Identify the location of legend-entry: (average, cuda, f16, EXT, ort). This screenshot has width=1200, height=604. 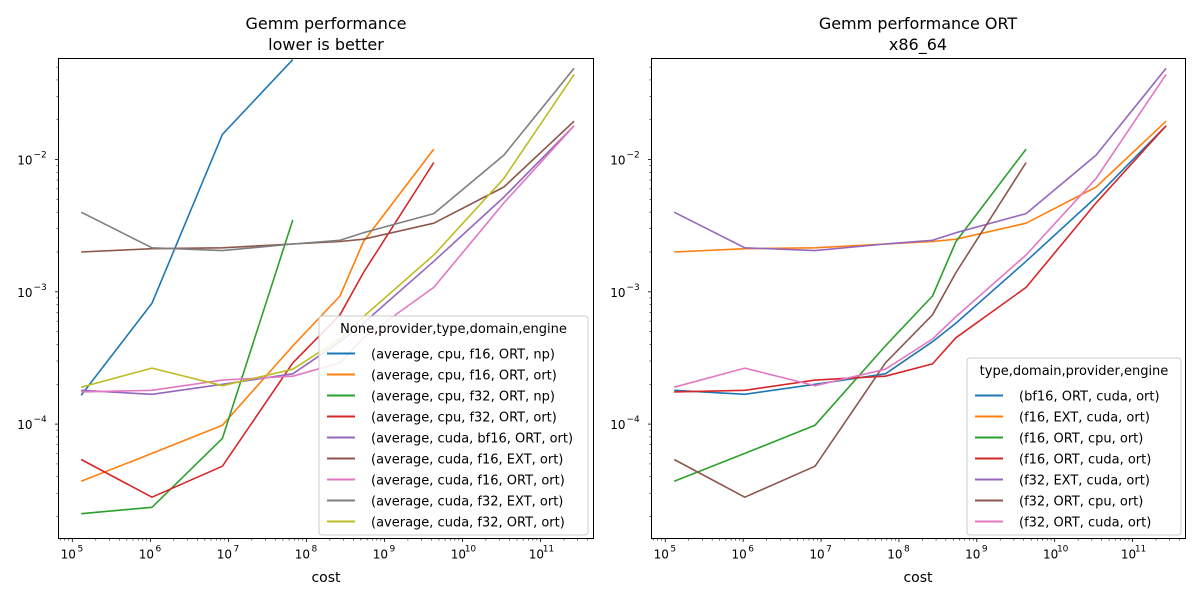
(467, 460).